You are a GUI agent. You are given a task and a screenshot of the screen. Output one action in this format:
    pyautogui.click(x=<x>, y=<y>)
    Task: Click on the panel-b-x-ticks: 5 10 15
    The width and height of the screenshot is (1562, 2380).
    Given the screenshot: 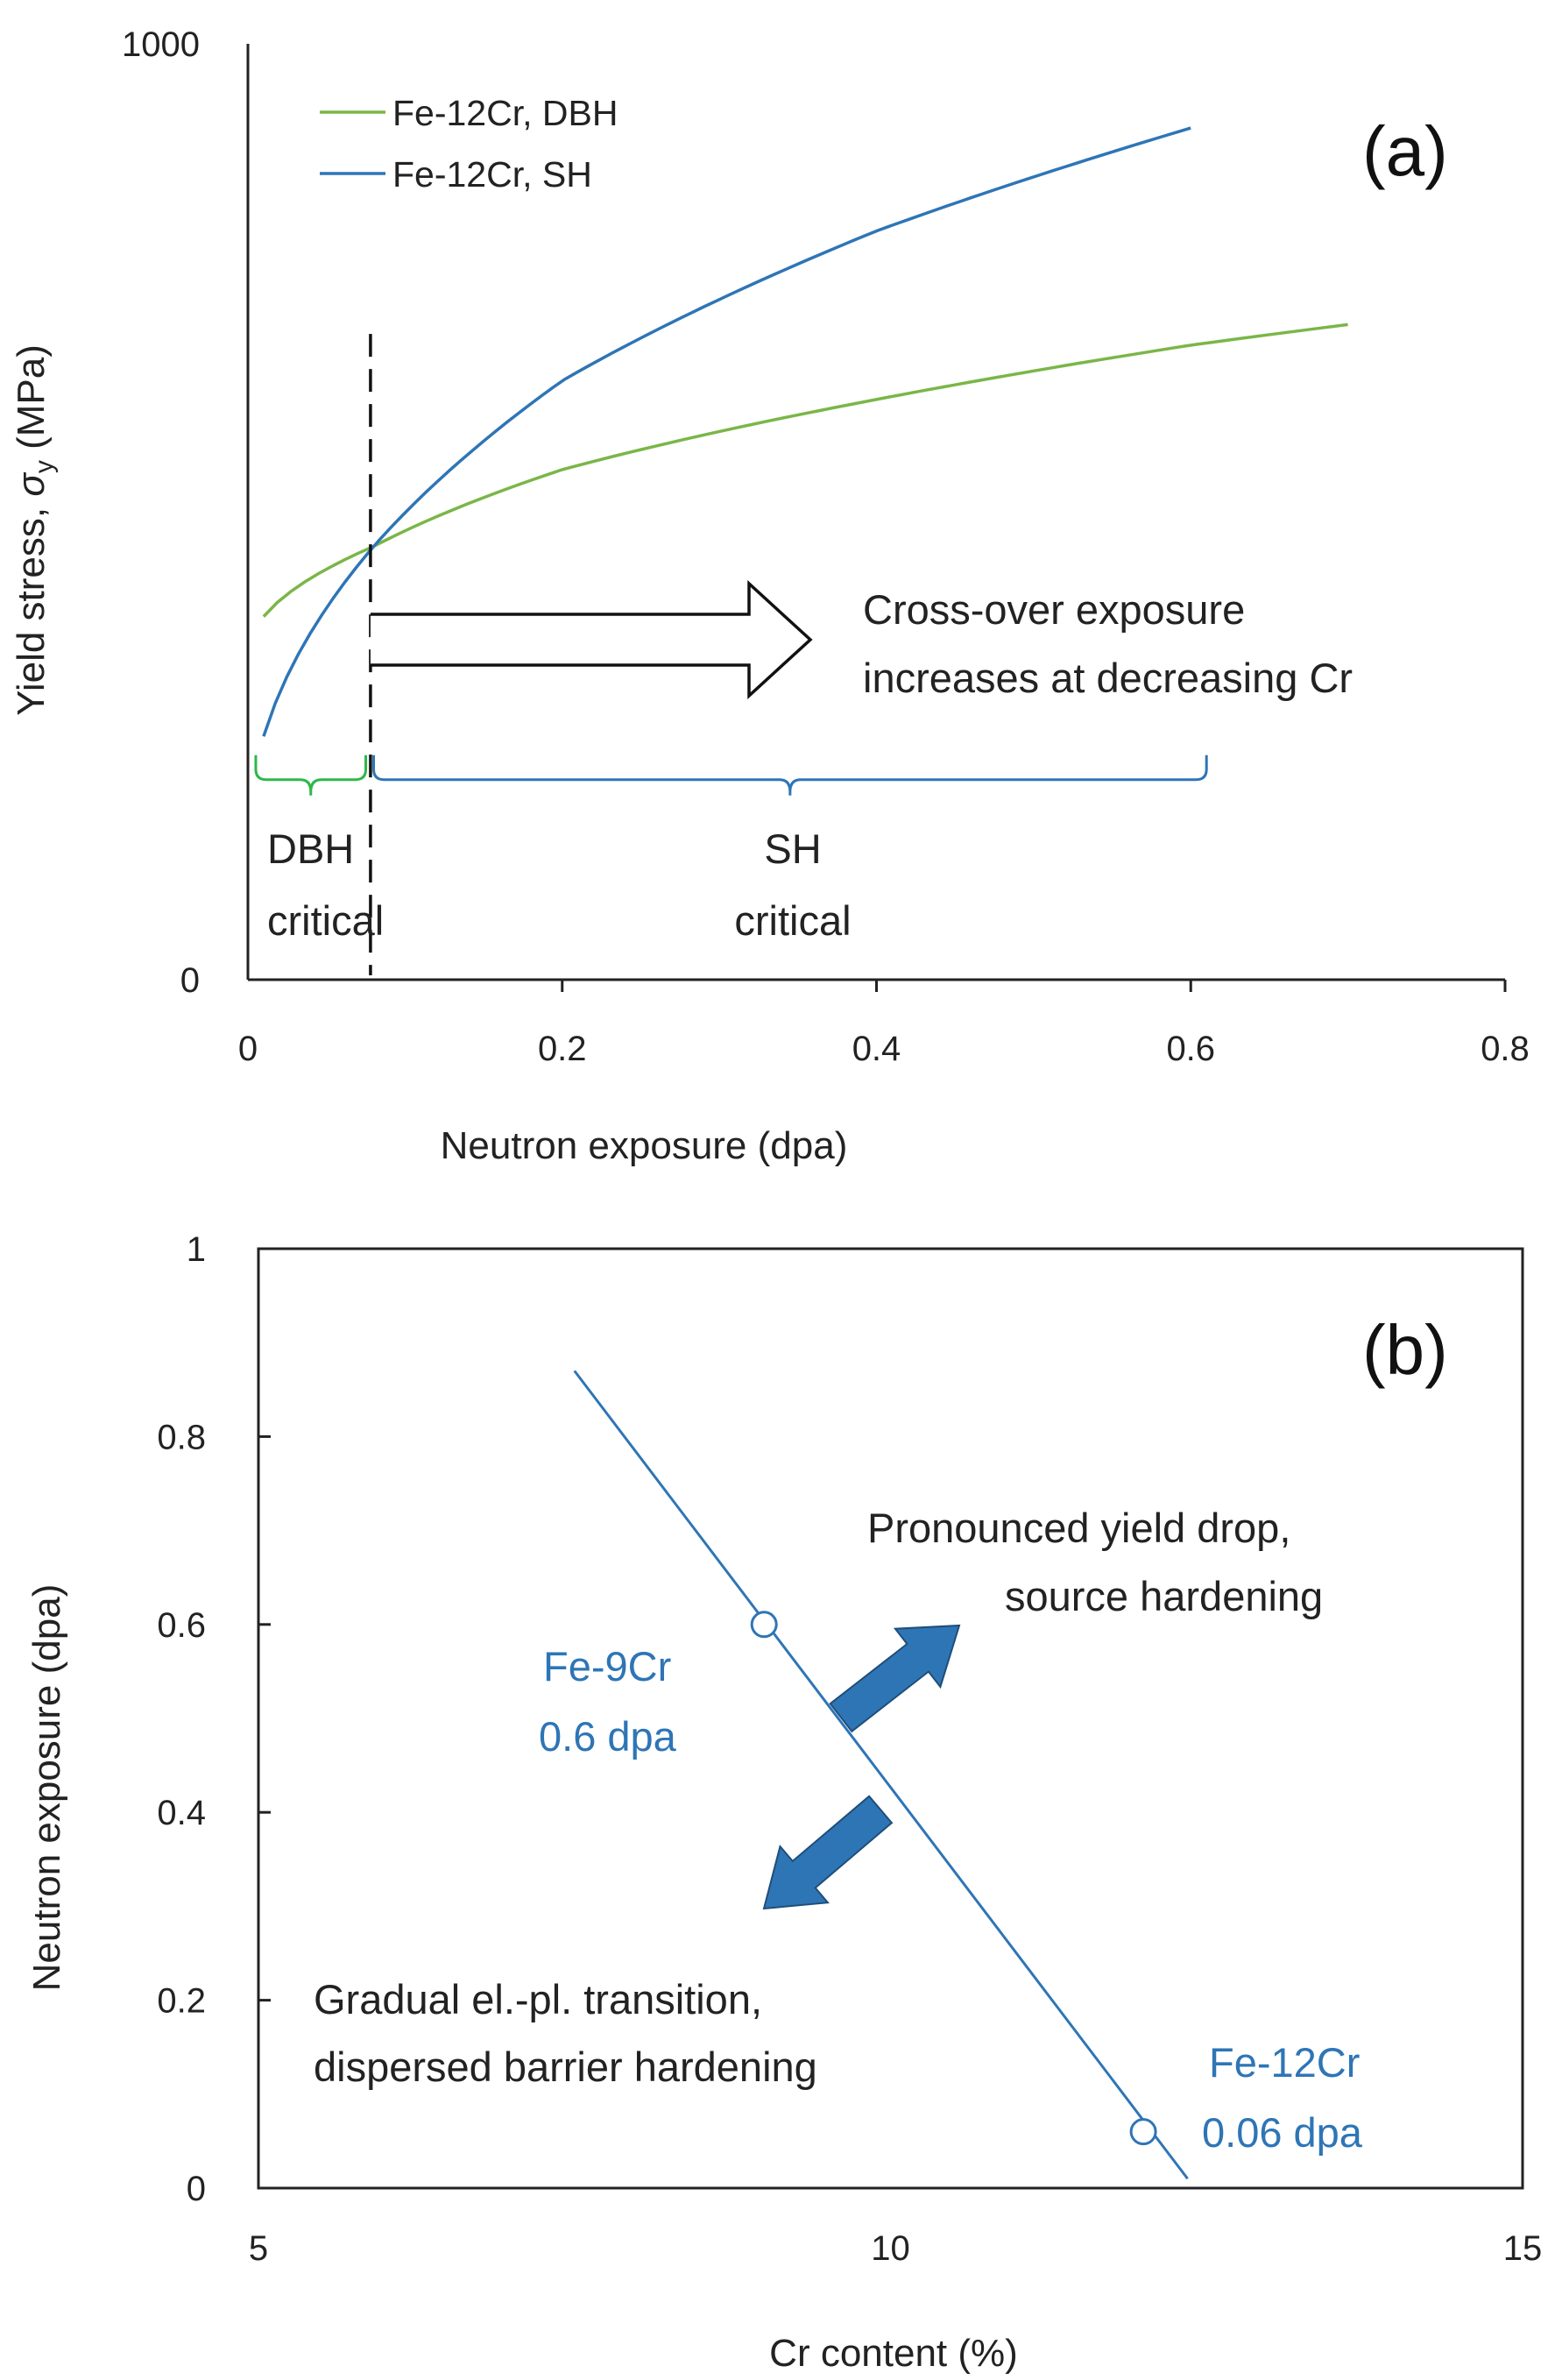 What is the action you would take?
    pyautogui.click(x=895, y=2248)
    